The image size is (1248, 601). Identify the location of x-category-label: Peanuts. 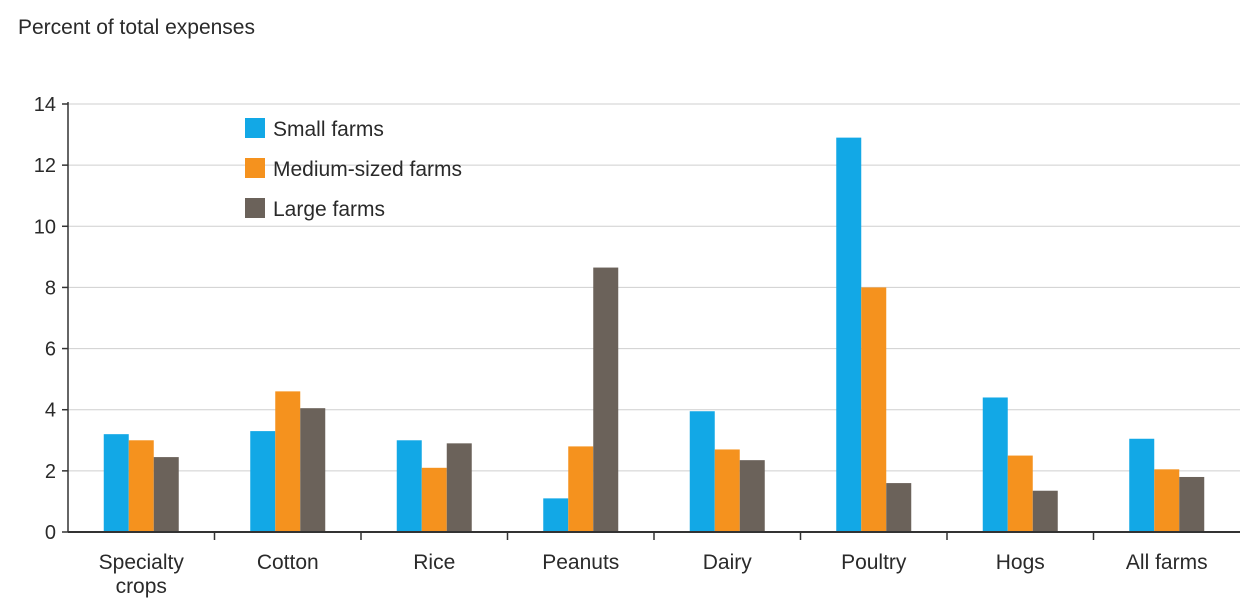
(580, 562).